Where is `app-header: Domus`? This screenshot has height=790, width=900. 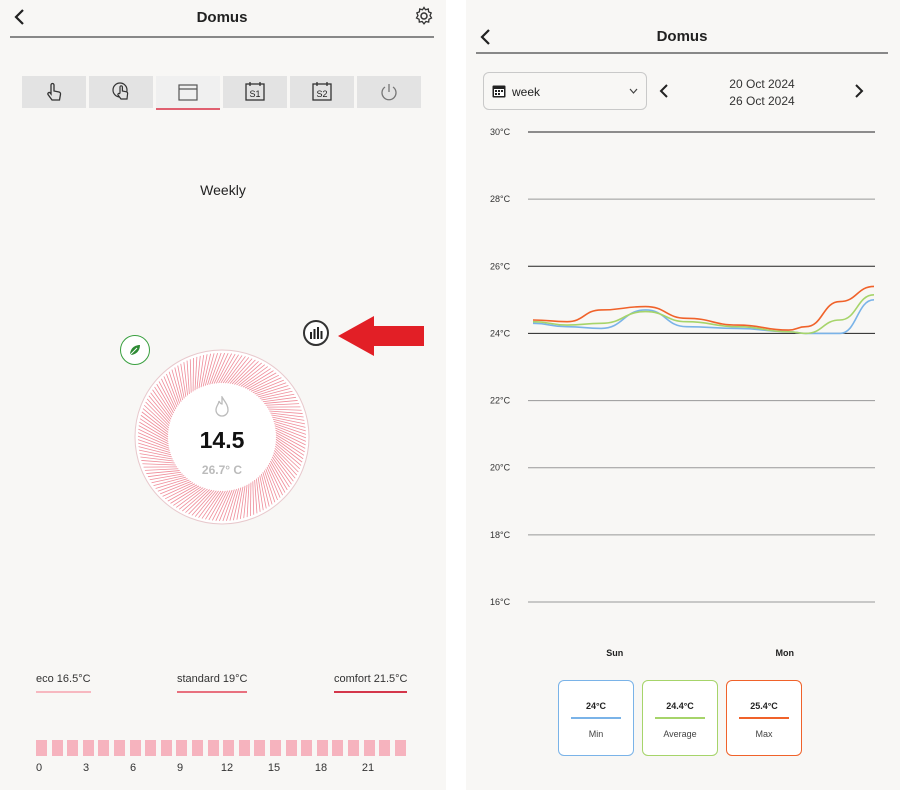
app-header: Domus is located at coordinates (682, 36).